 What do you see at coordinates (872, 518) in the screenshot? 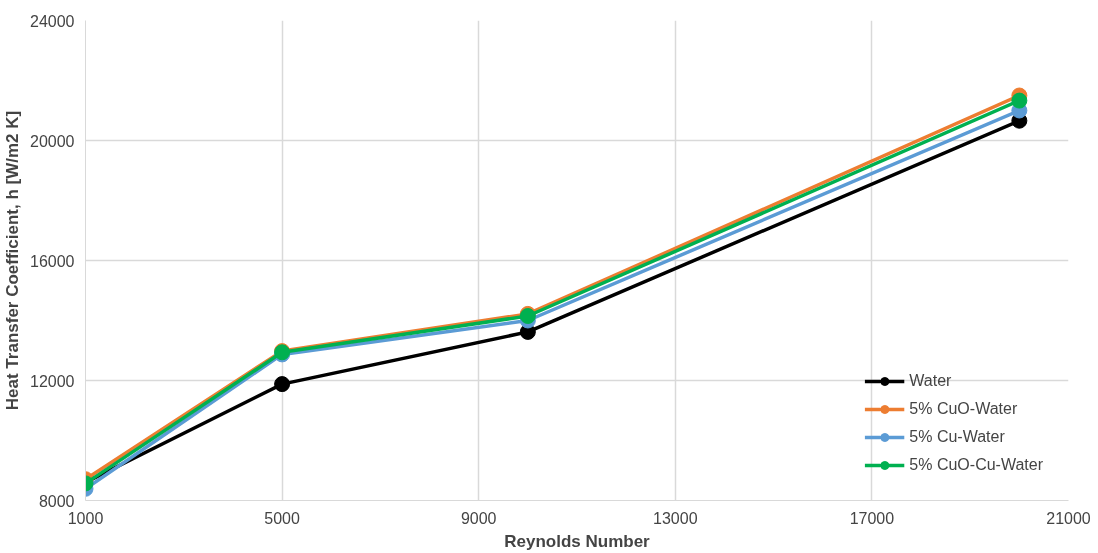
I see `x-tick-label: 17000` at bounding box center [872, 518].